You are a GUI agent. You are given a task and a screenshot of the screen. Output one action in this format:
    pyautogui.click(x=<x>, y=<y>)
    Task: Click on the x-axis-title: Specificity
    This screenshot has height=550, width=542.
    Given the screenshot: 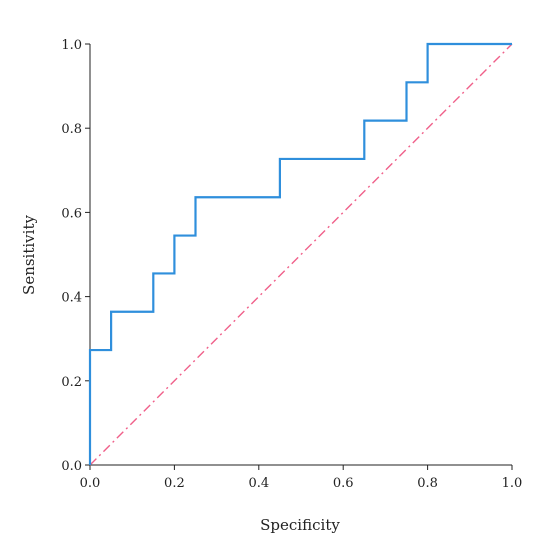 What is the action you would take?
    pyautogui.click(x=300, y=525)
    